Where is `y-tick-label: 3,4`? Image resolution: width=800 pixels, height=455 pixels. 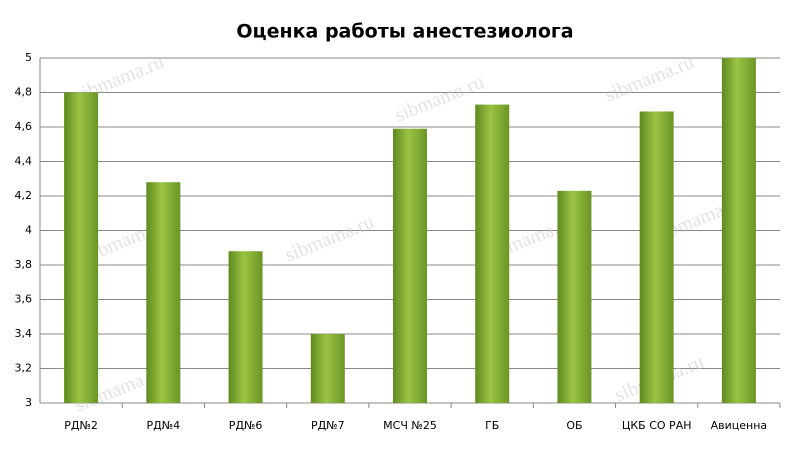 y-tick-label: 3,4 is located at coordinates (24, 333).